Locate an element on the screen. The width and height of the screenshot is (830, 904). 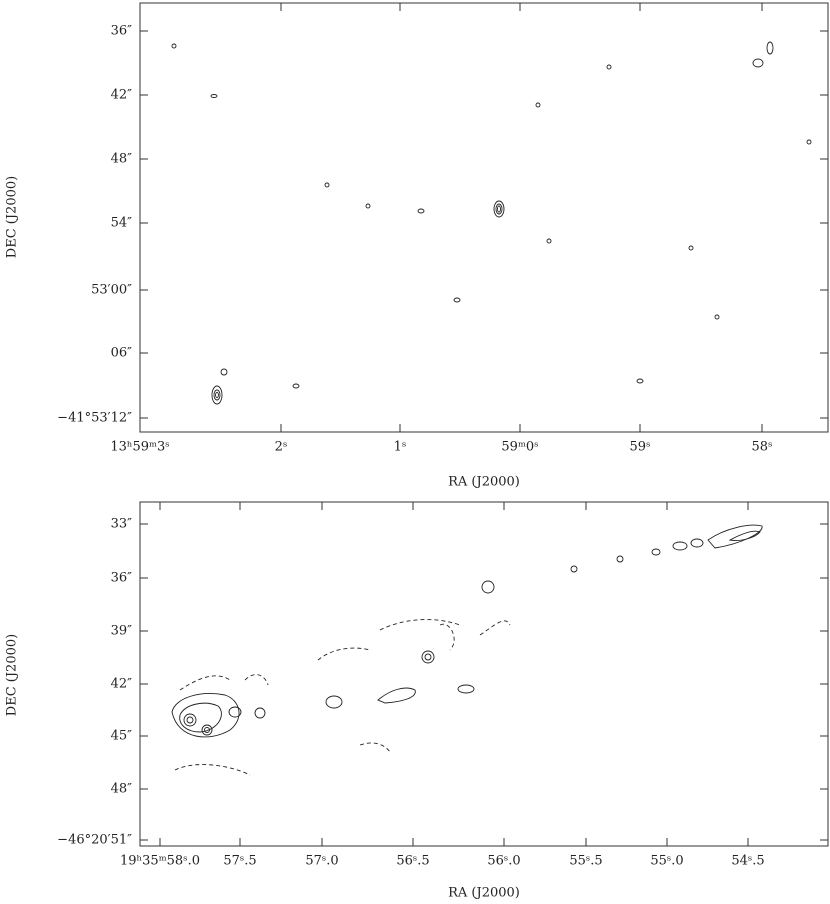
y-tick-label: −46°20′51″ is located at coordinates (94, 840).